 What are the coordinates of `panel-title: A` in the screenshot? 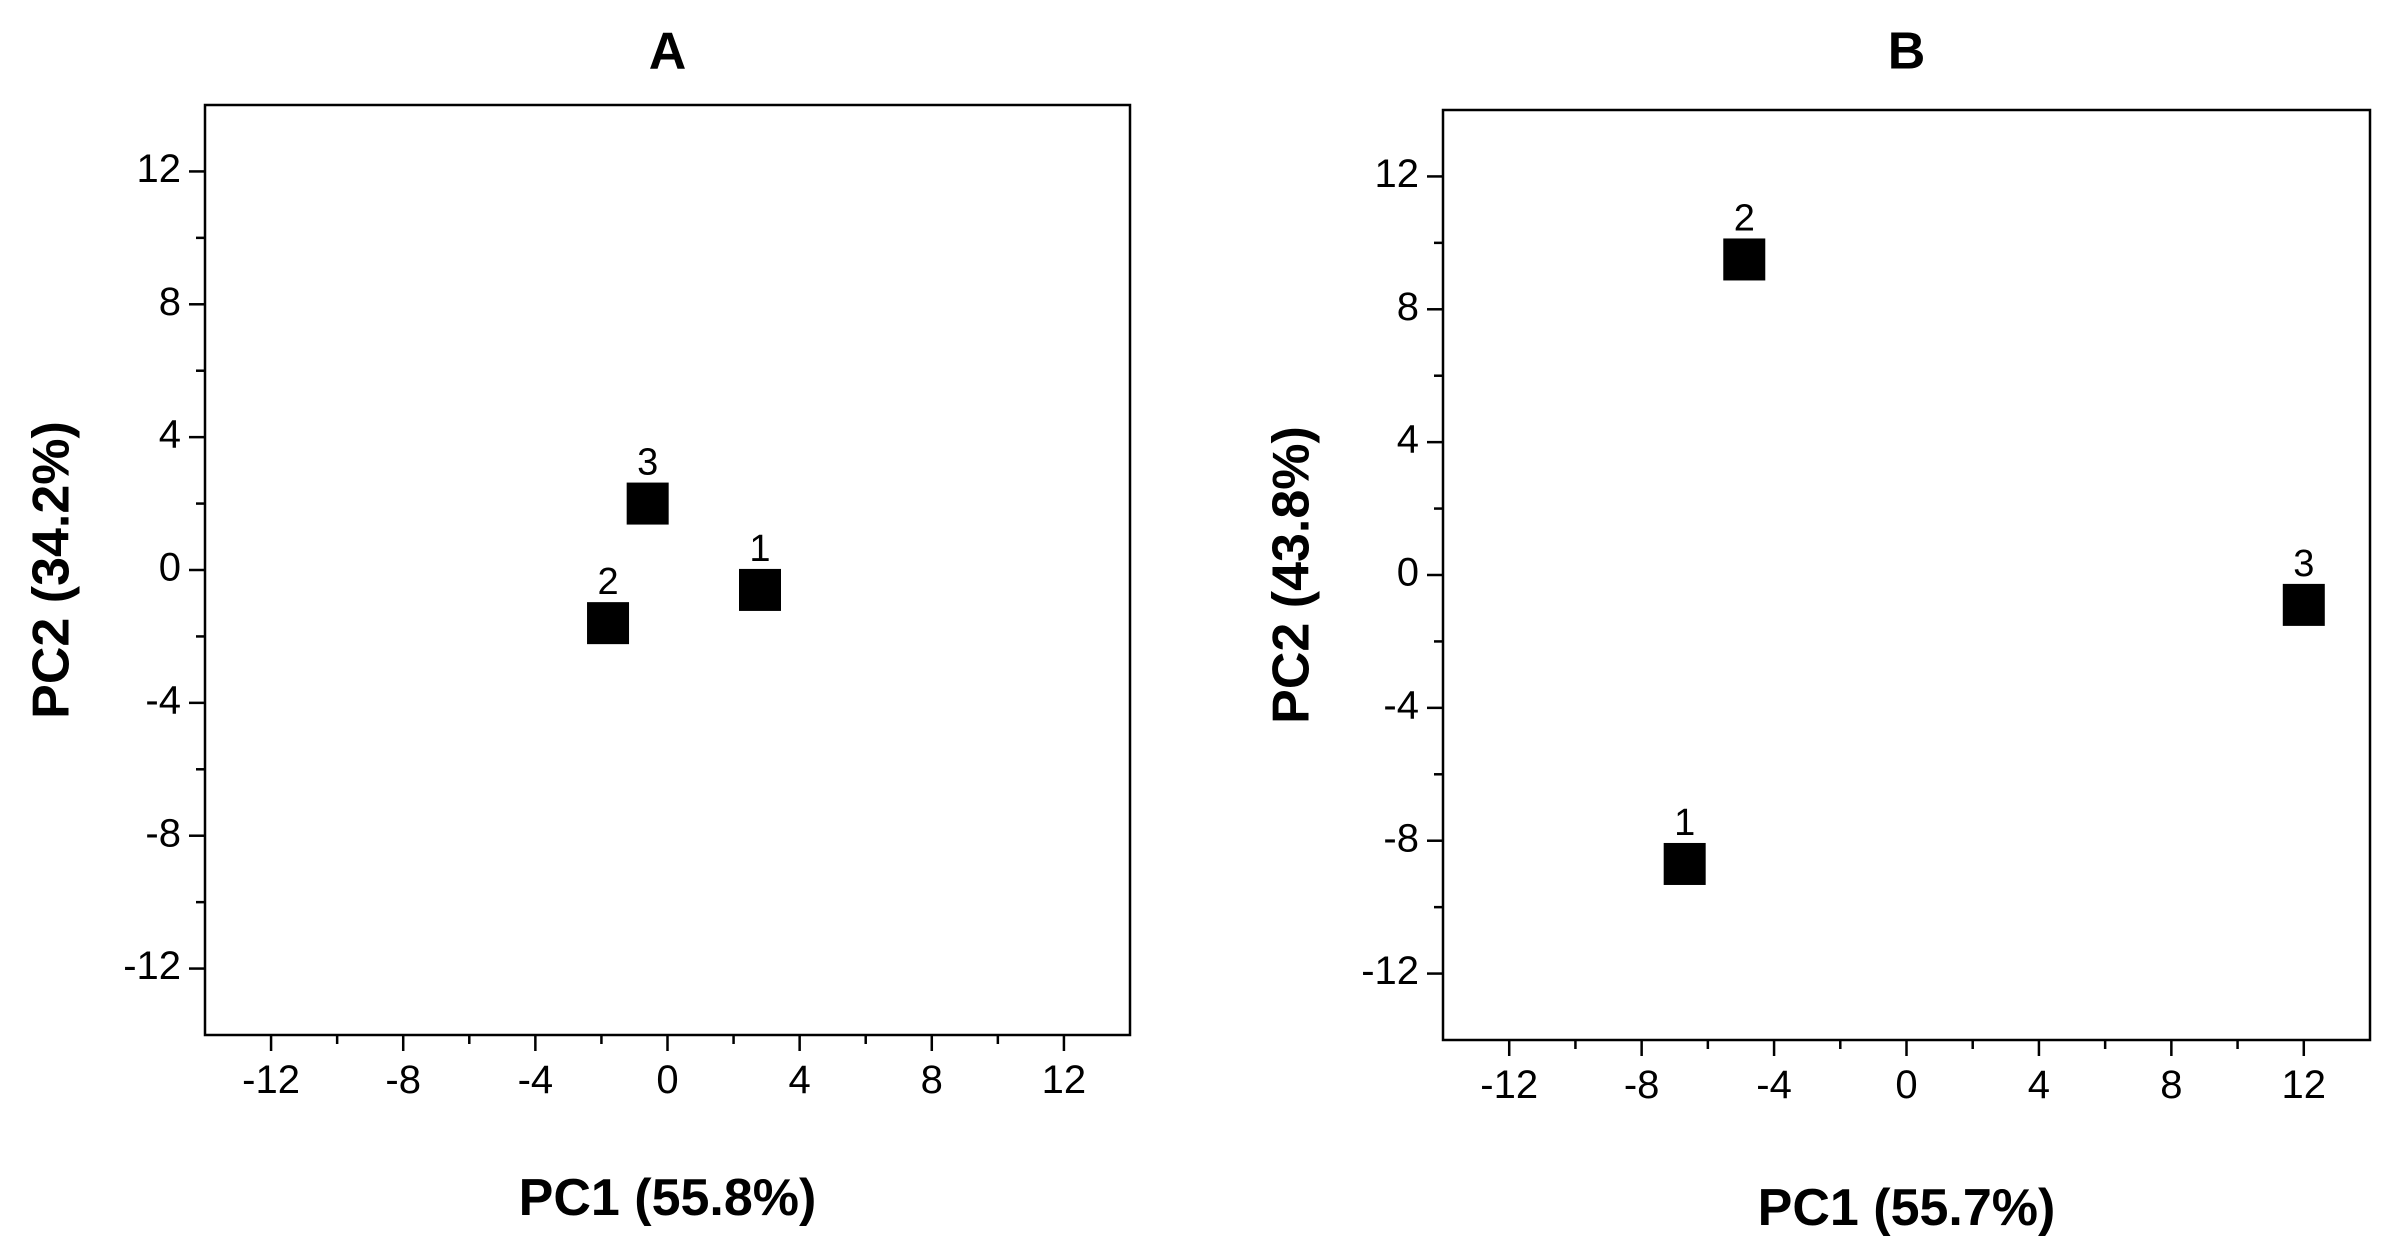 It's located at (668, 52).